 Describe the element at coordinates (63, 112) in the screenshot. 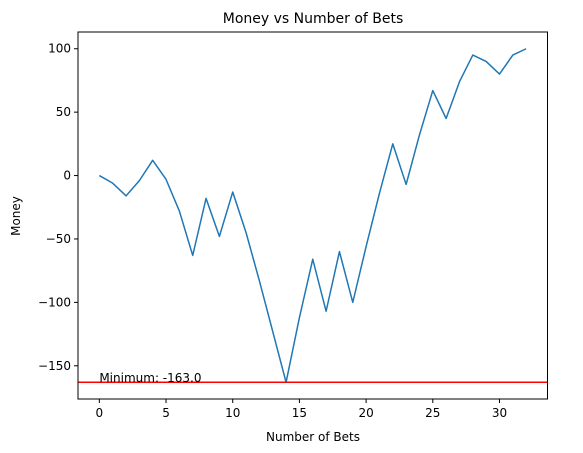

I see `y-tick-label: 50` at that location.